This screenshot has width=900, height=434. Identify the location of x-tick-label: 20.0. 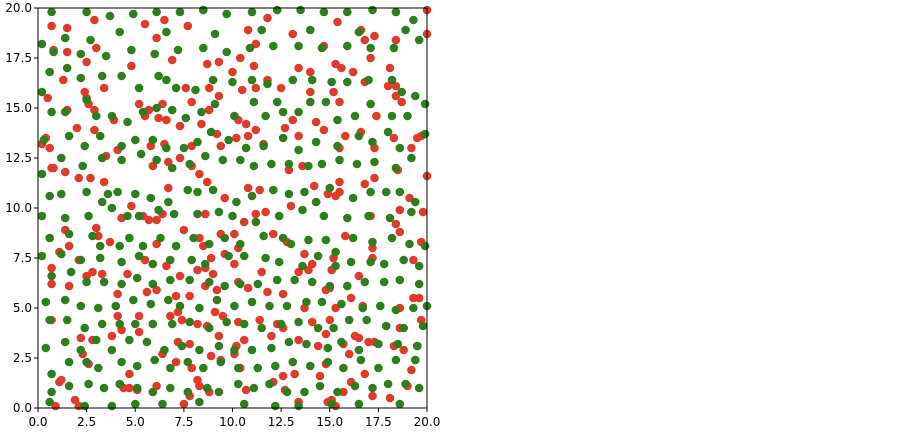
(427, 422).